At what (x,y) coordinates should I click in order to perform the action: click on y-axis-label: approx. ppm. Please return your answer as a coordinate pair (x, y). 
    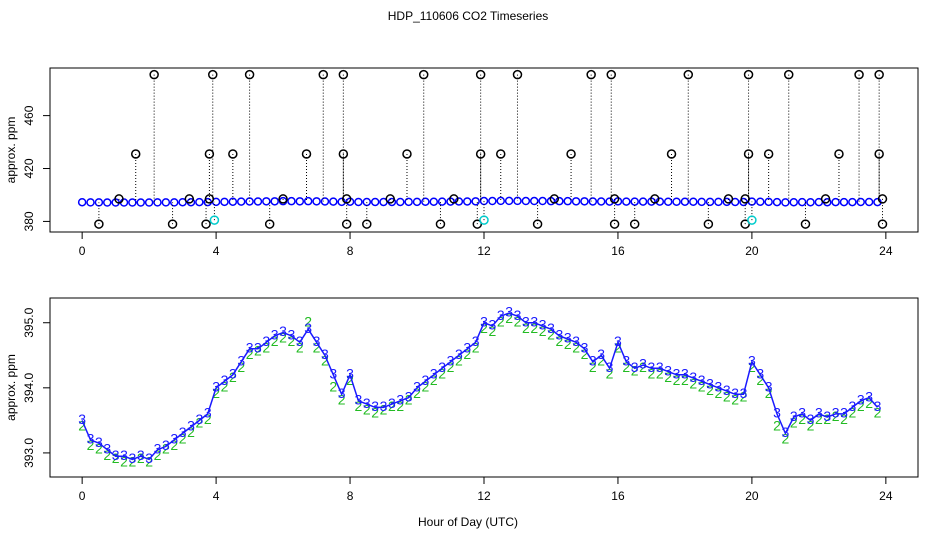
    Looking at the image, I should click on (11, 387).